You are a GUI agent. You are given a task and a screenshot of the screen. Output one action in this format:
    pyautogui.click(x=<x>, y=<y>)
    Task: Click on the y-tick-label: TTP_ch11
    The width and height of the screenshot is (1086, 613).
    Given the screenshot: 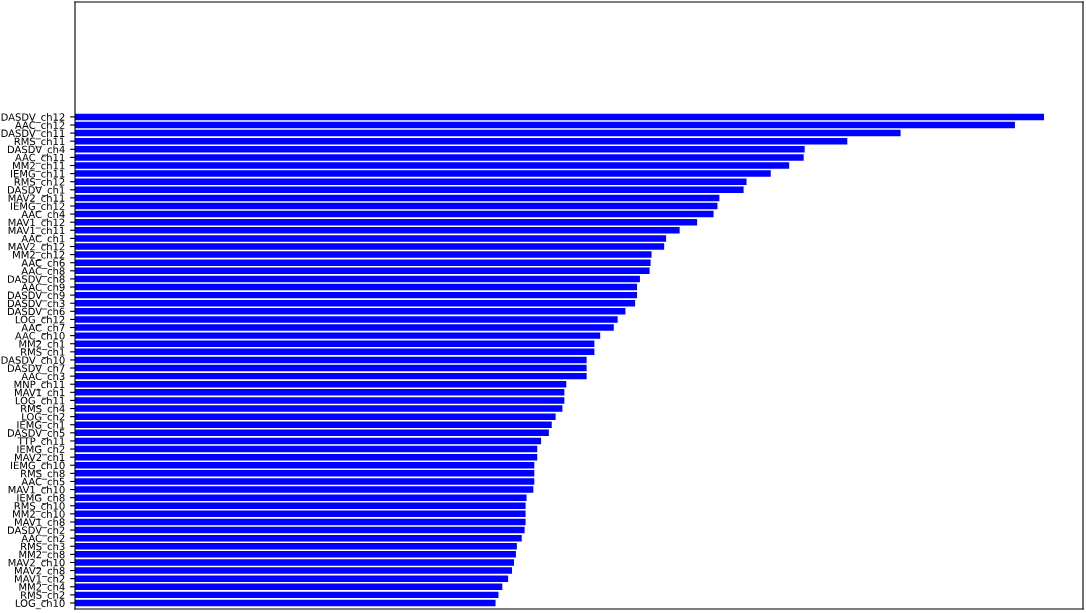 What is the action you would take?
    pyautogui.click(x=41, y=442)
    